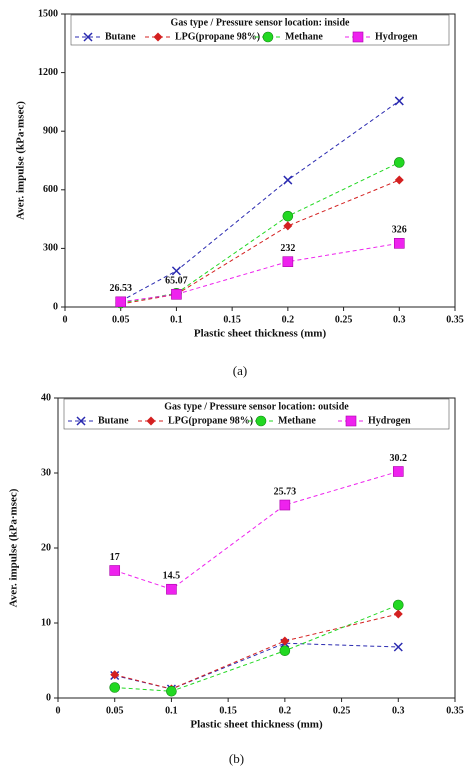 This screenshot has width=467, height=777. Describe the element at coordinates (176, 281) in the screenshot. I see `data-label: 65.07` at that location.